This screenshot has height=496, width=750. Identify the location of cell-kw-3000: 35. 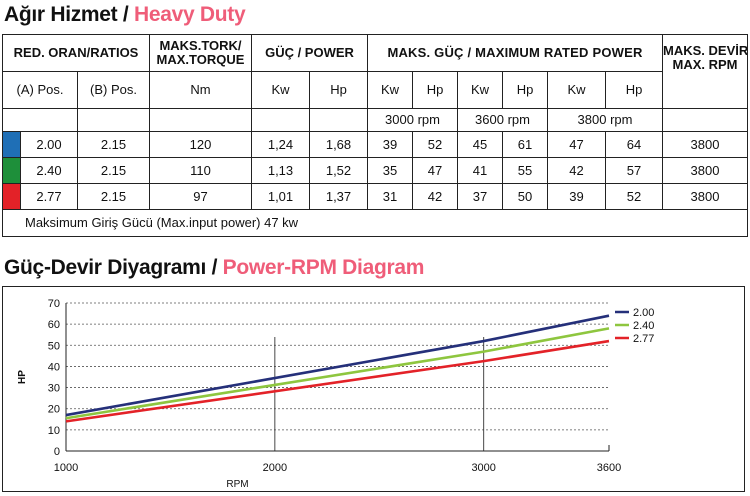
(390, 170).